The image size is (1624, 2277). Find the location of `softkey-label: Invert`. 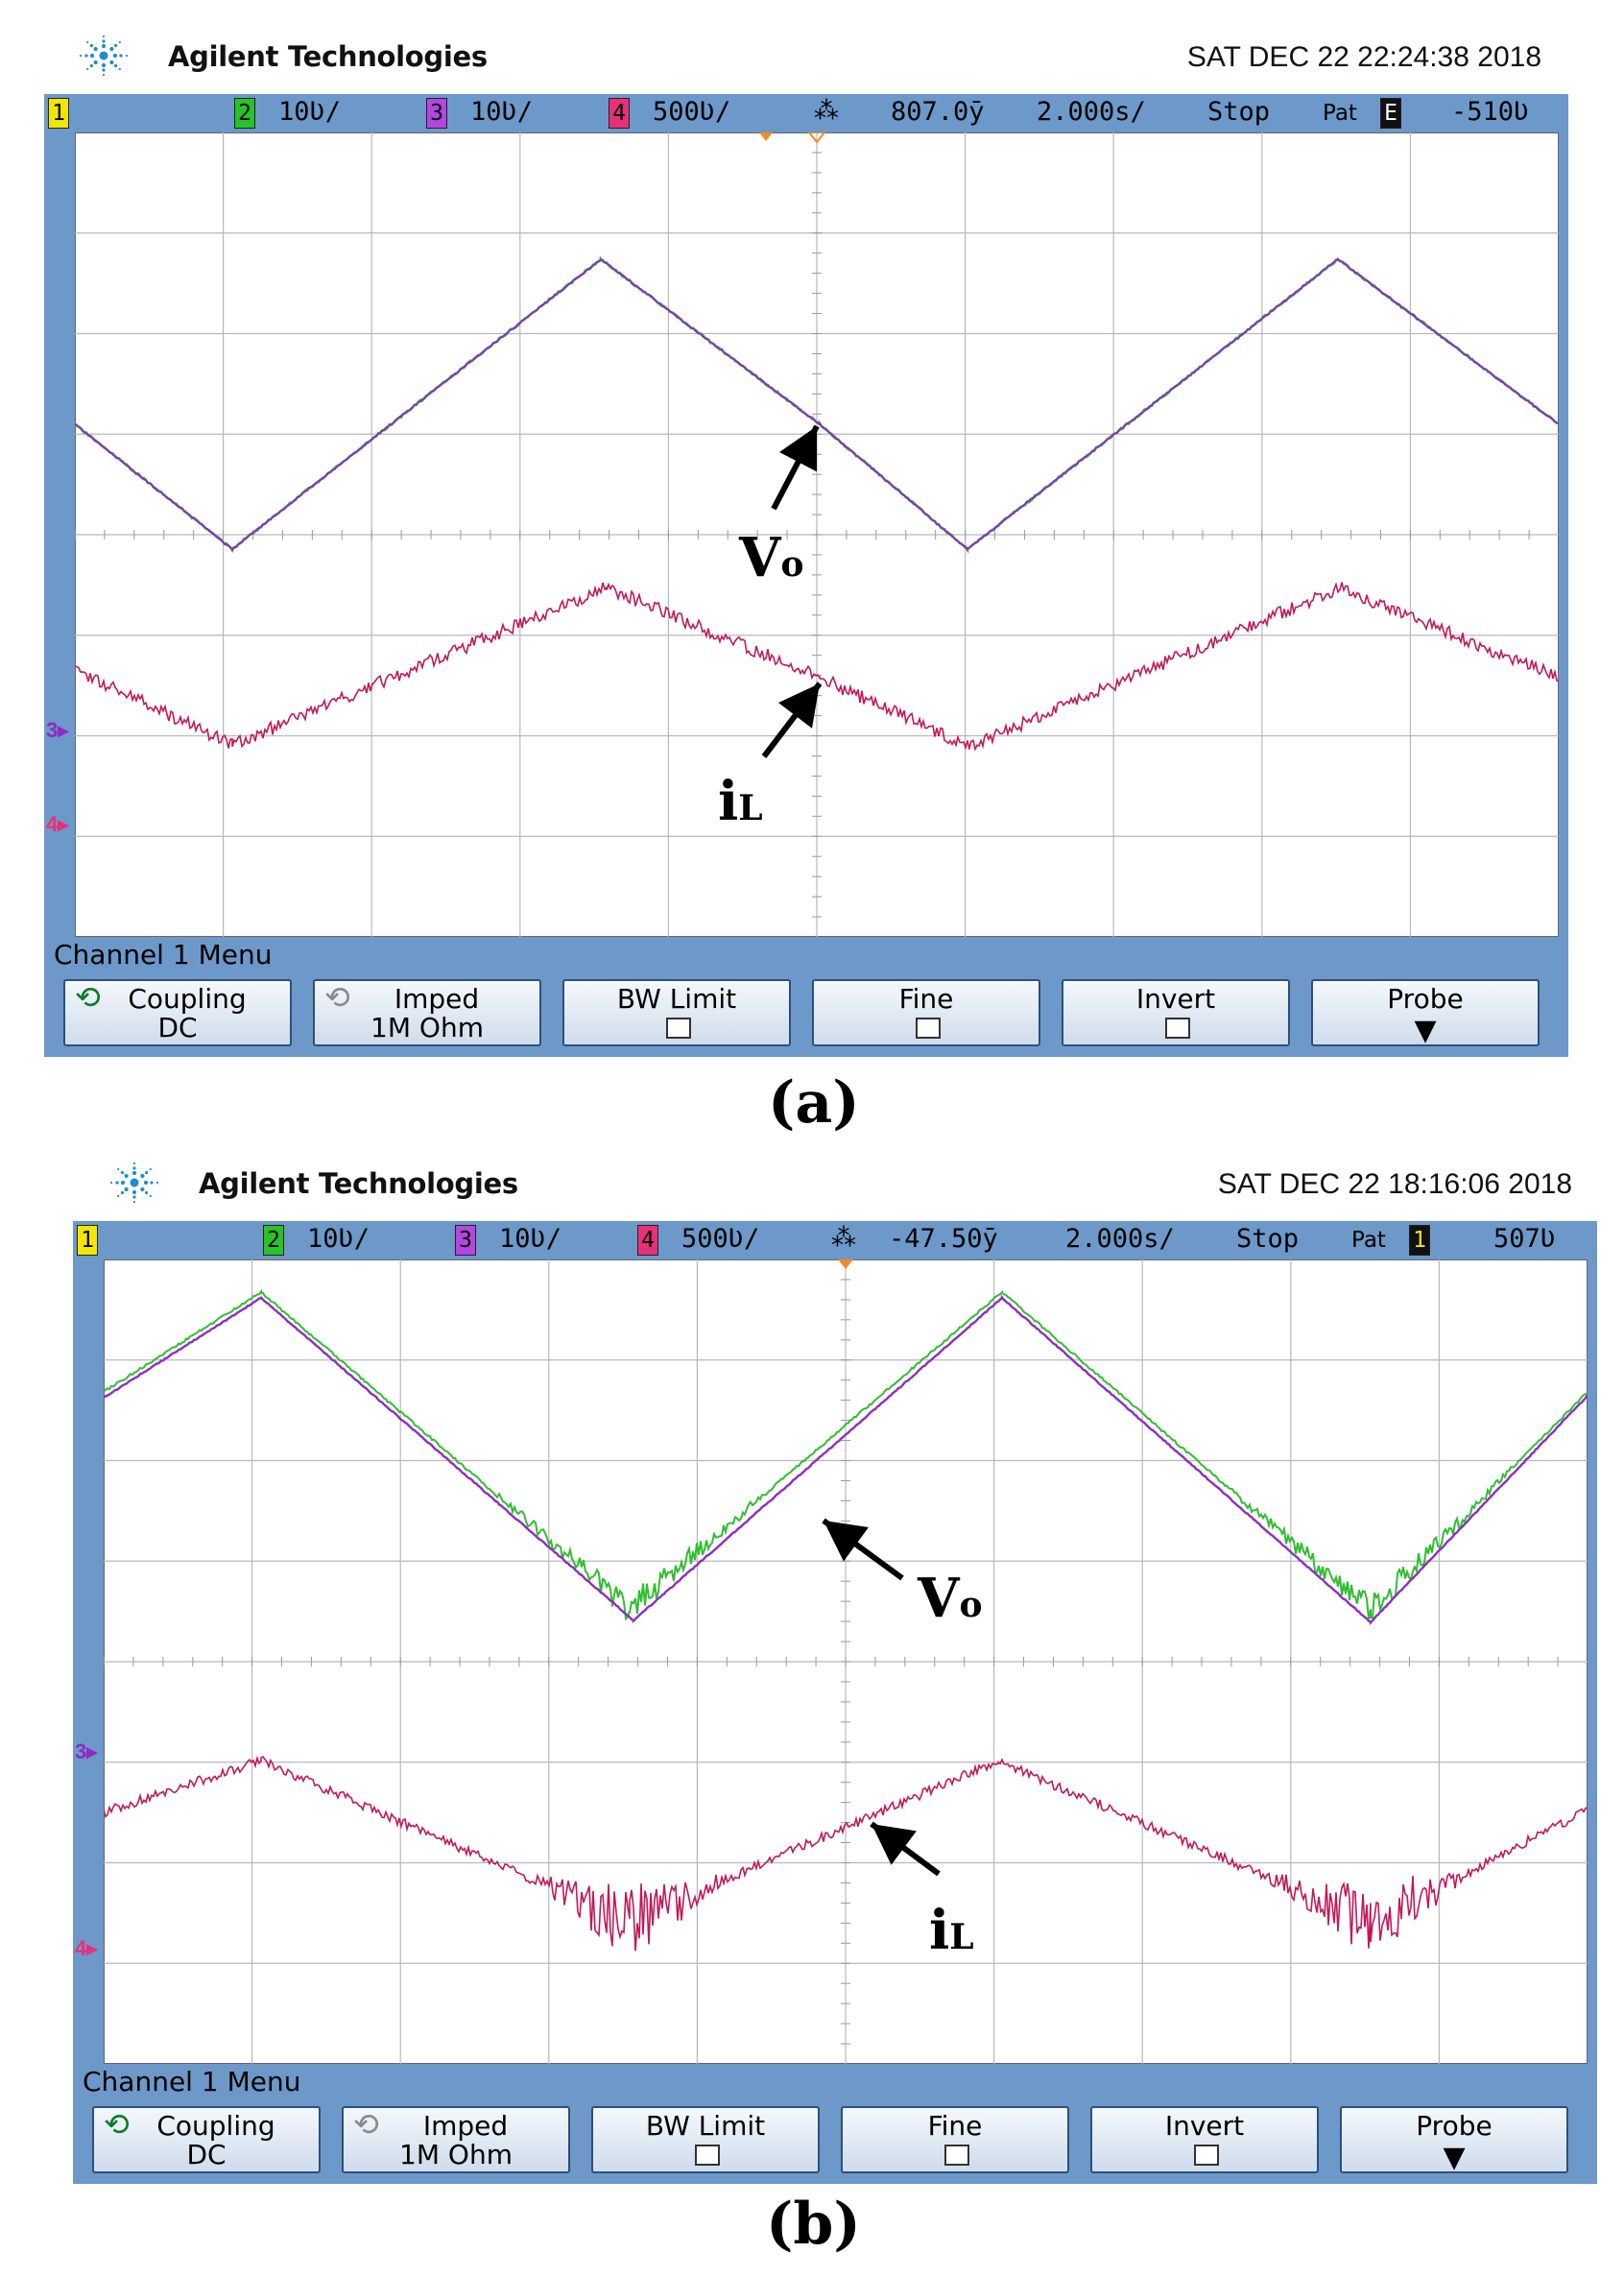

softkey-label: Invert is located at coordinates (1204, 2126).